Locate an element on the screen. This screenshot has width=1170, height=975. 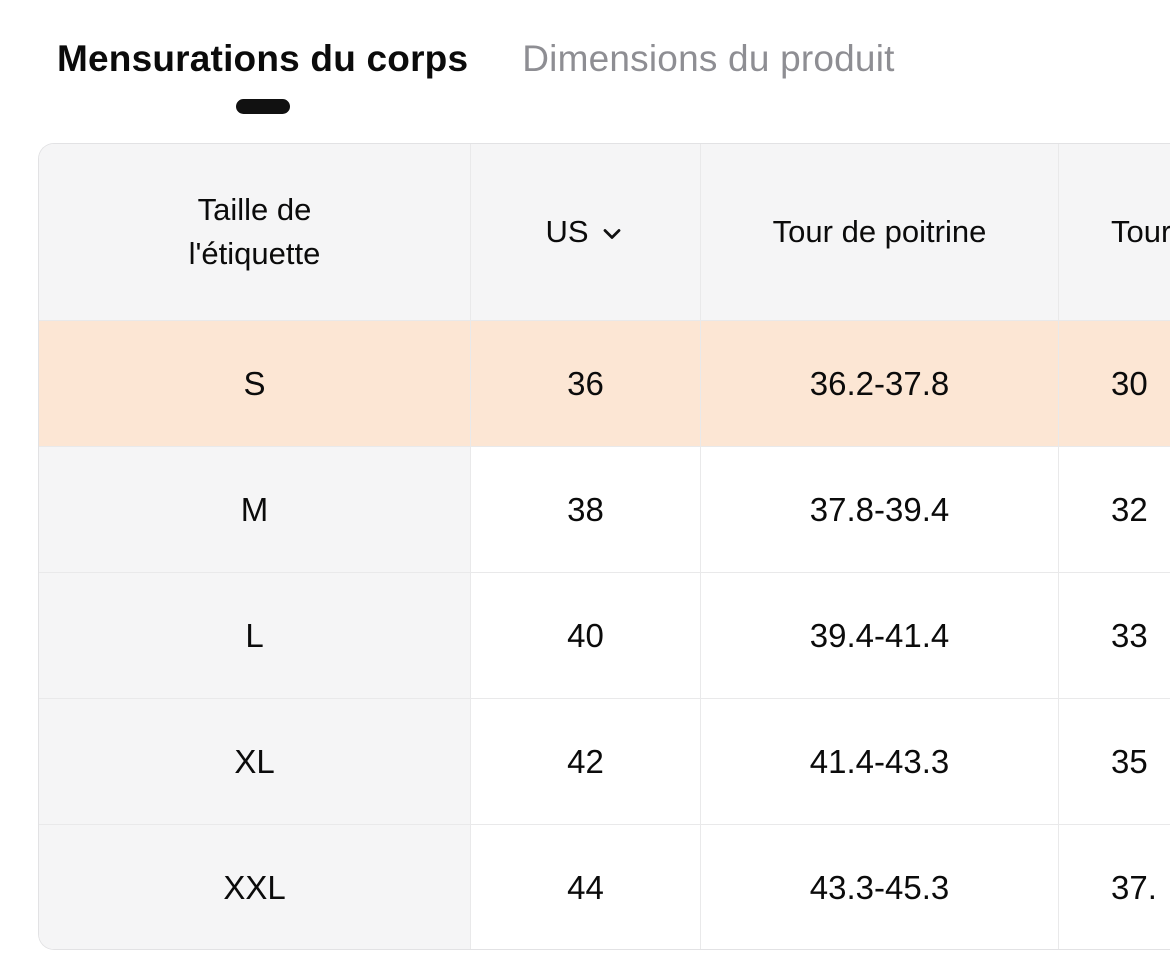
header-label-size: Taille de l'étiquette is located at coordinates (255, 232).